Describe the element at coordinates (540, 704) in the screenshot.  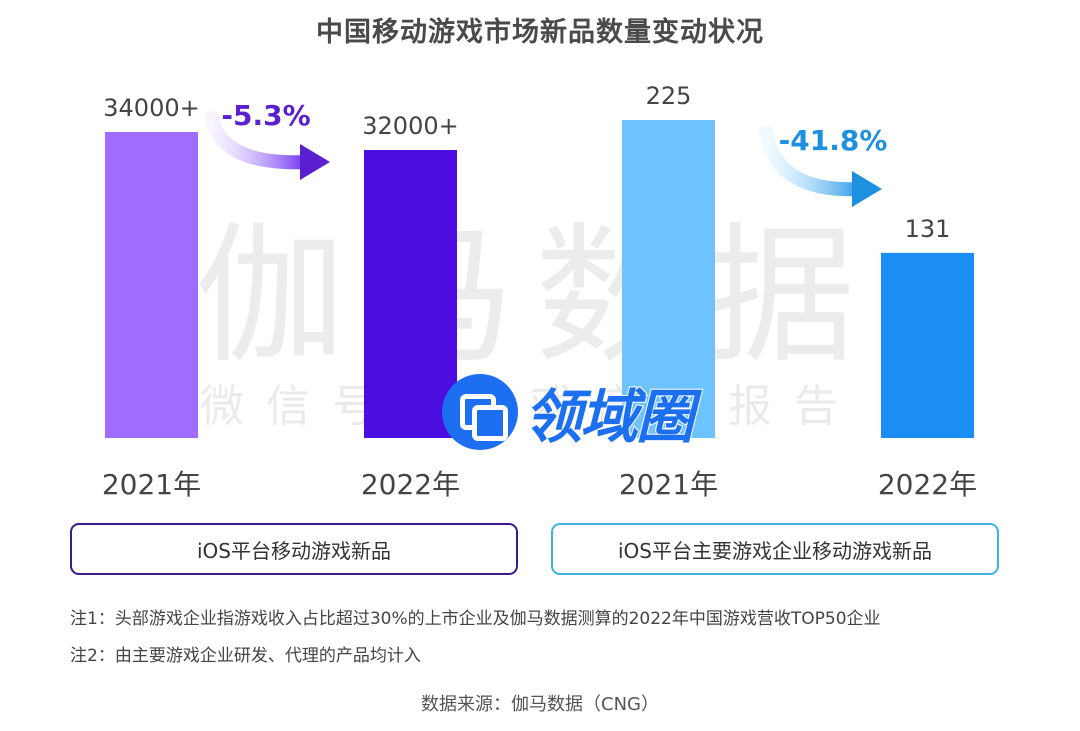
I see `data-source: 数据来源：伽马数据（CNG）` at that location.